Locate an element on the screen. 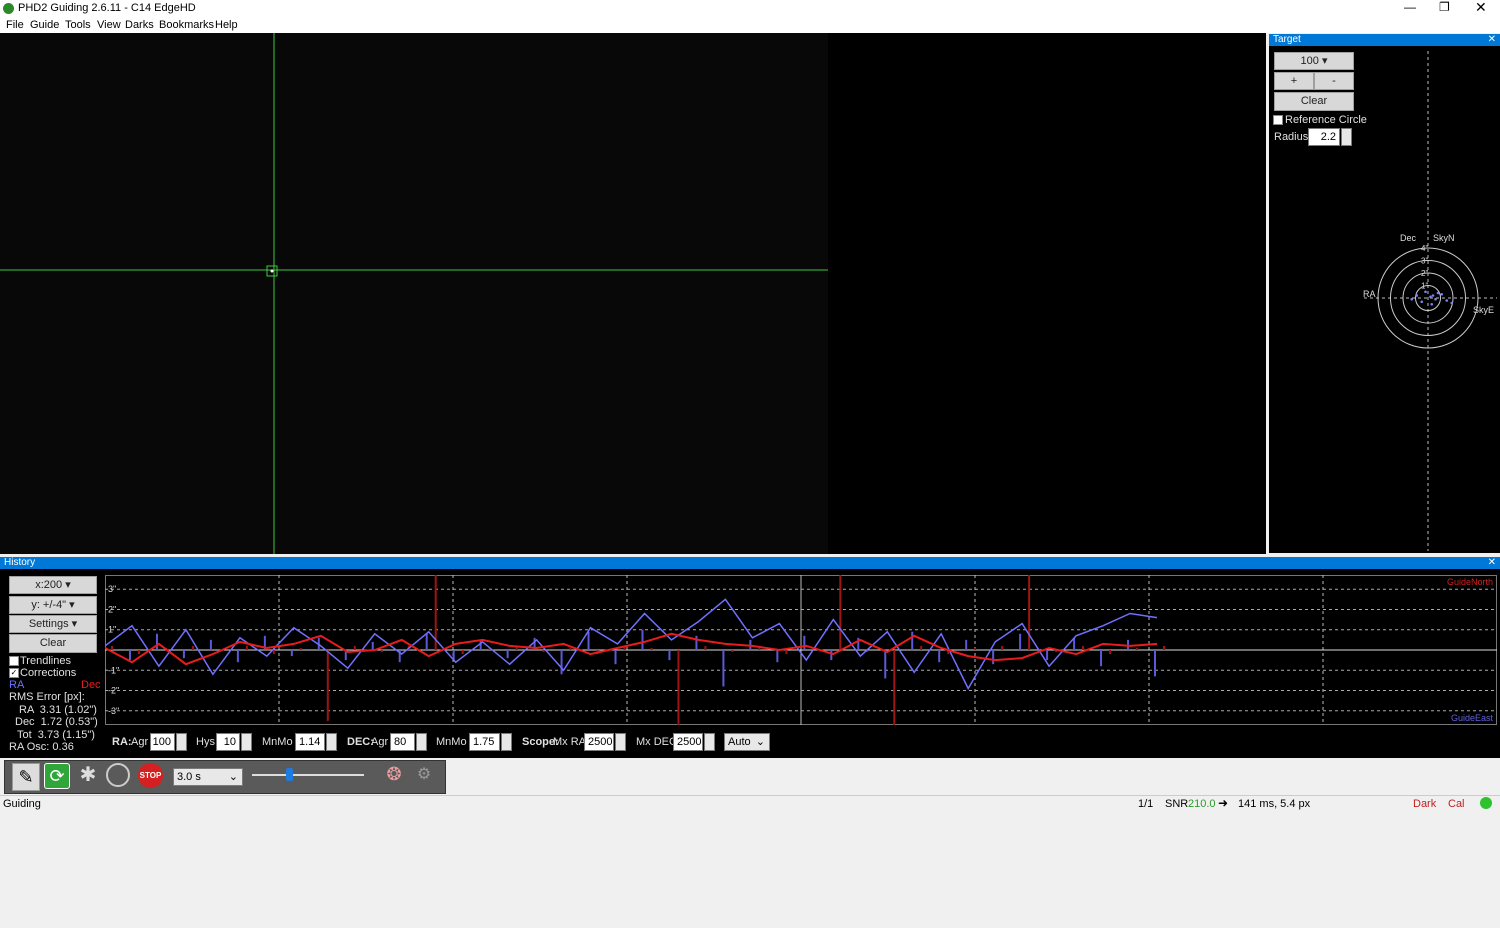 This screenshot has width=1500, height=928. scale-dropdown: 100 ▾ is located at coordinates (1314, 61).